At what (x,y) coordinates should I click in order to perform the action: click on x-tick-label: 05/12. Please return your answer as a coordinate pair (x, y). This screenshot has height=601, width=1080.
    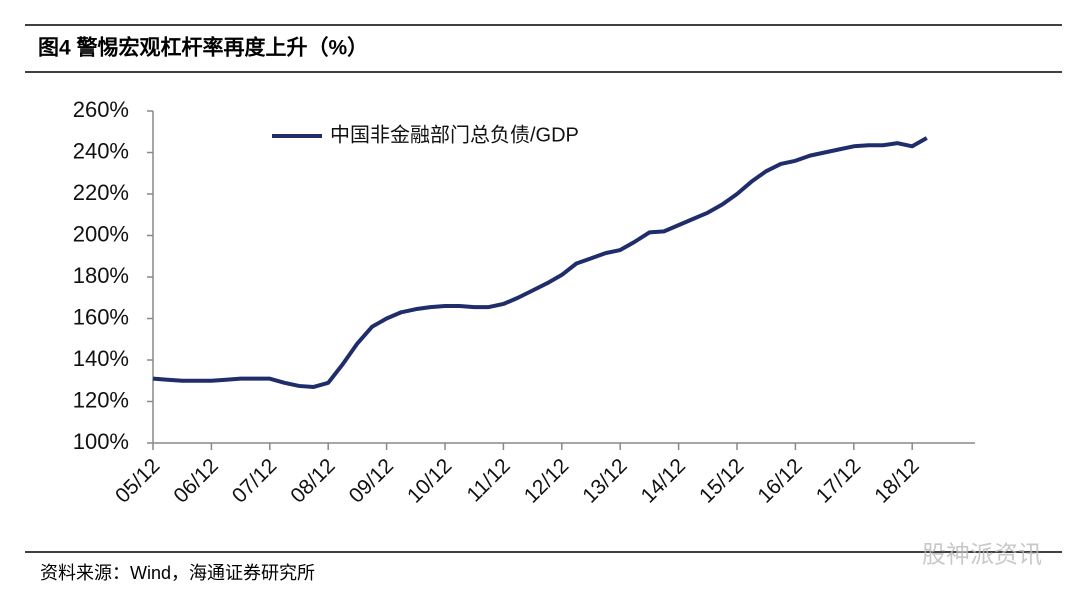
    Looking at the image, I should click on (137, 480).